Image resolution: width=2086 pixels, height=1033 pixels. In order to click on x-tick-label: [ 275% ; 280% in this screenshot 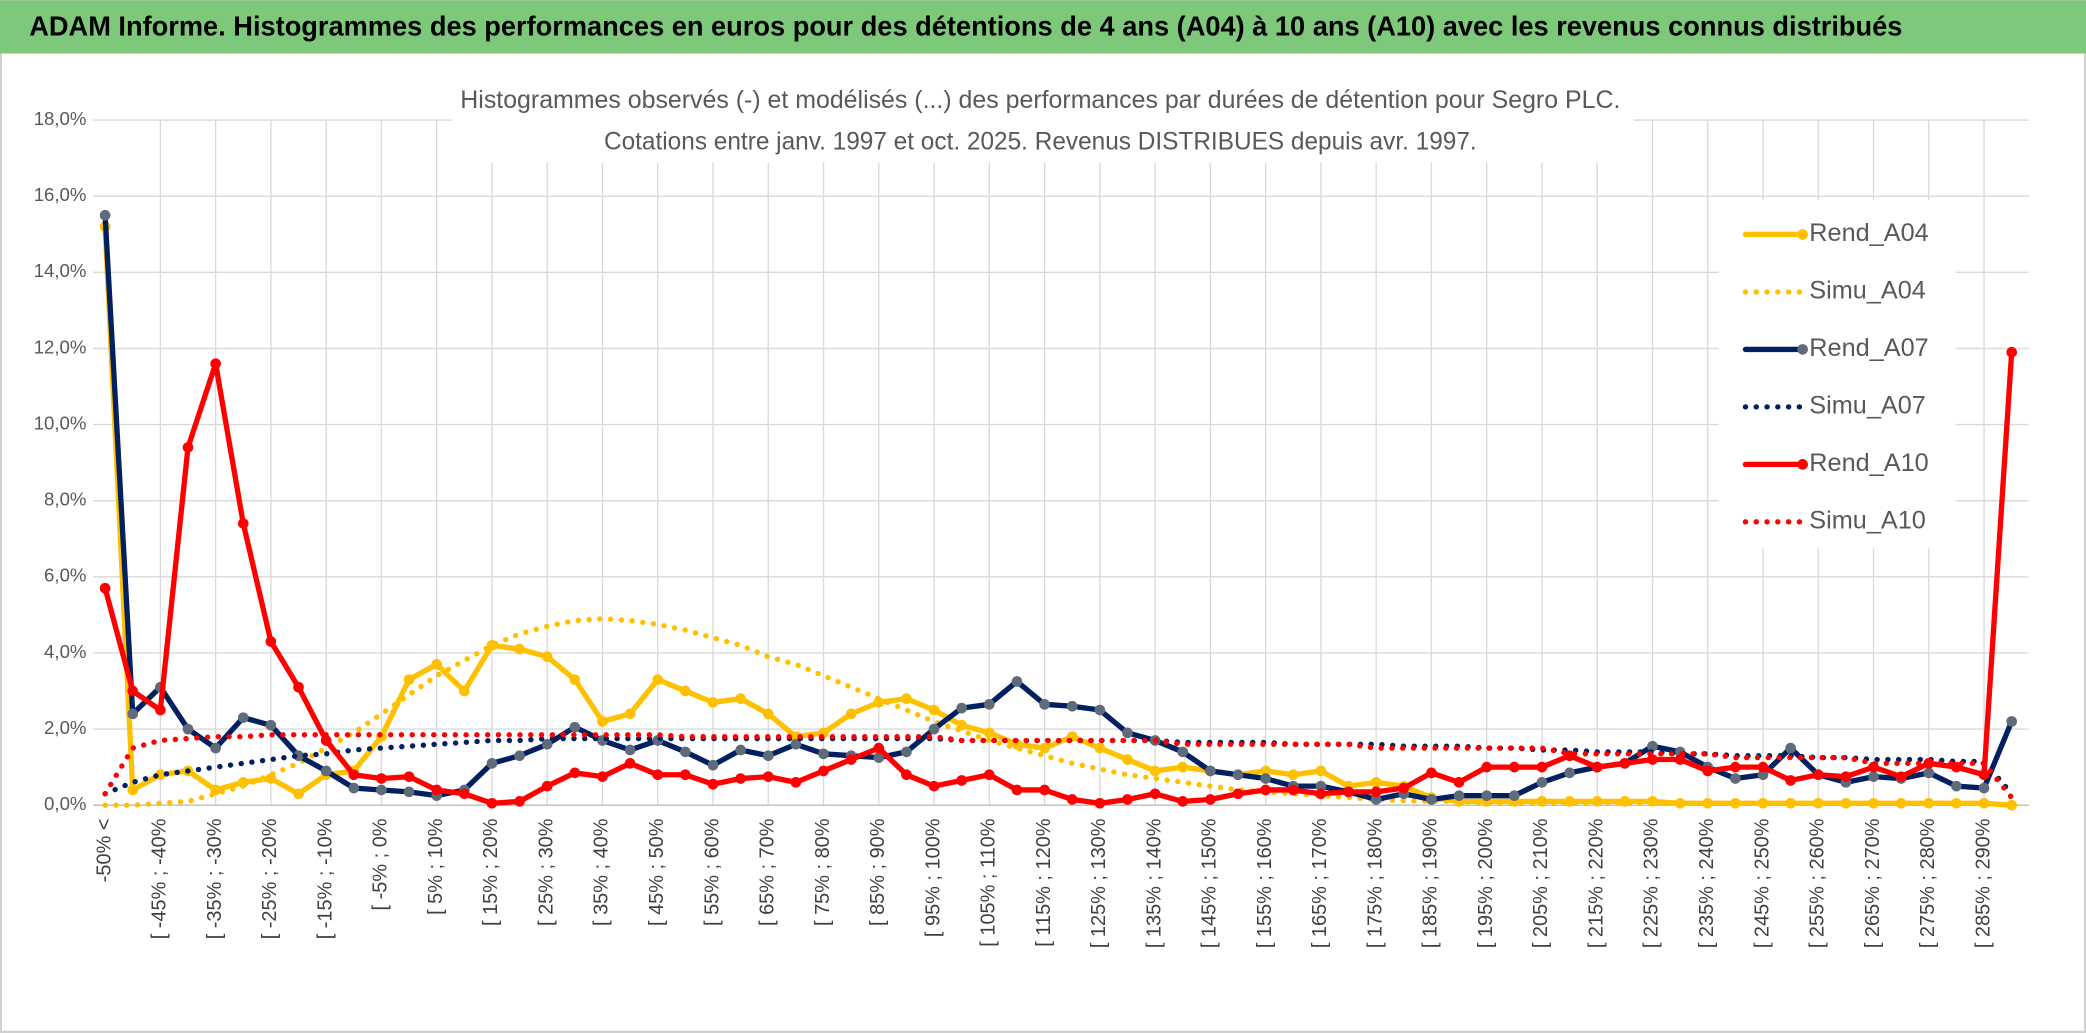, I will do `click(1928, 883)`.